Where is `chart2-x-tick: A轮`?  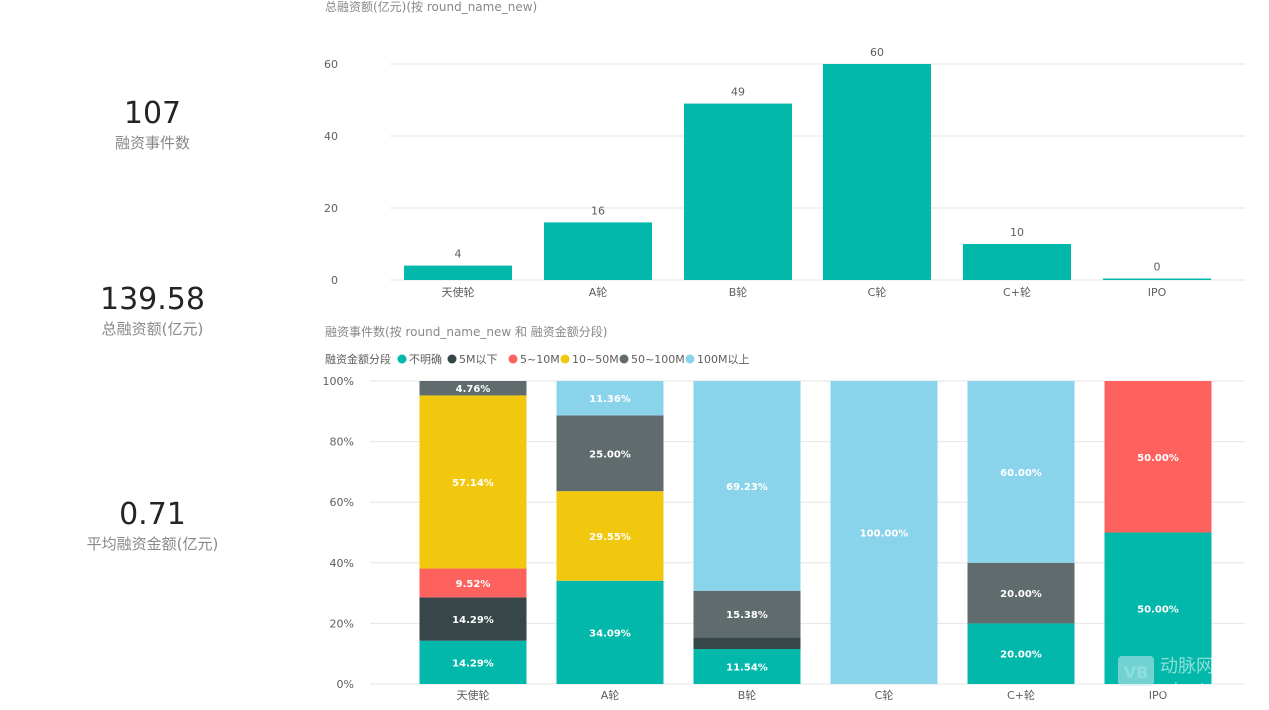
chart2-x-tick: A轮 is located at coordinates (610, 695).